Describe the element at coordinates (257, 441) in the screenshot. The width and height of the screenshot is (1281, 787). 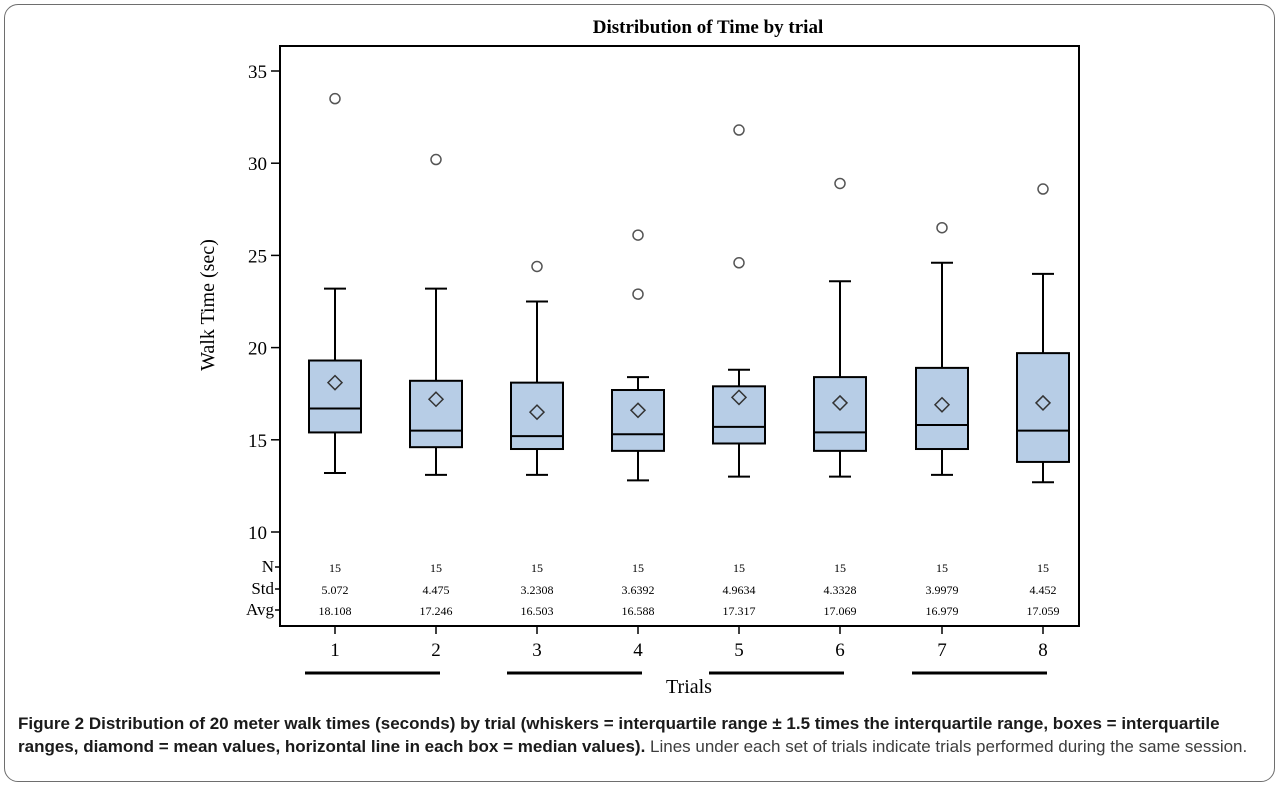
I see `y-tick-label: 15` at that location.